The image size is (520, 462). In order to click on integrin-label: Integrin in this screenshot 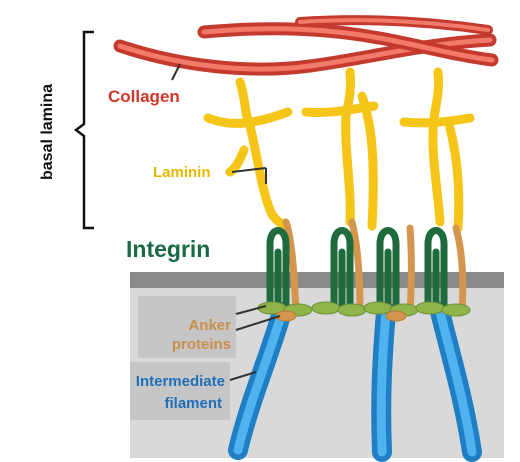, I will do `click(168, 249)`.